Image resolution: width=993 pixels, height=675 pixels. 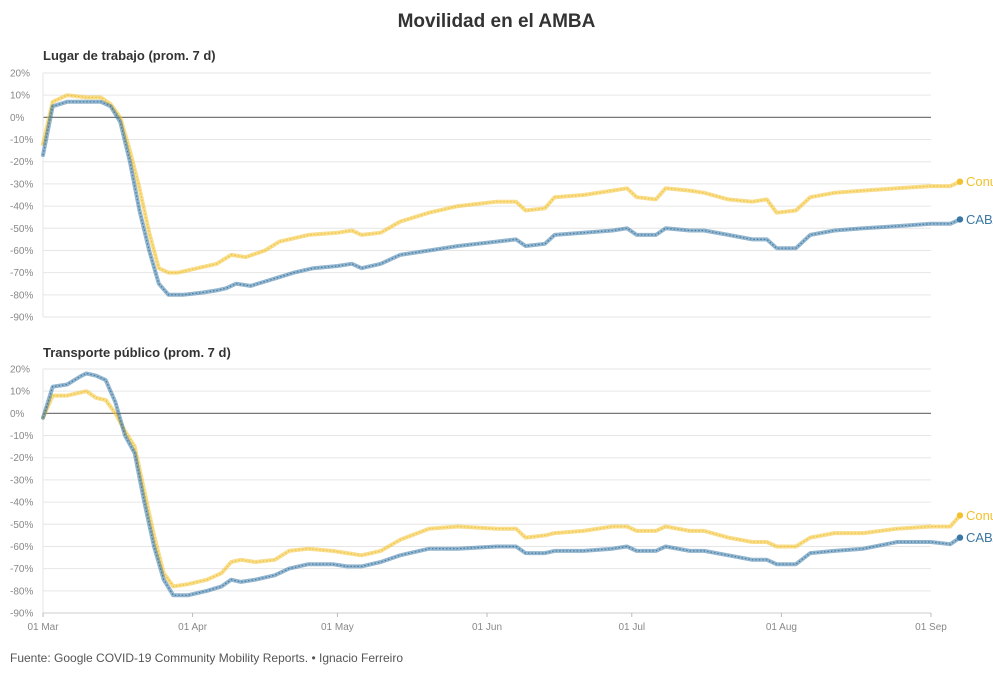 I want to click on panel-title-1: Lugar de trabajo (prom. 7 d), so click(x=129, y=55).